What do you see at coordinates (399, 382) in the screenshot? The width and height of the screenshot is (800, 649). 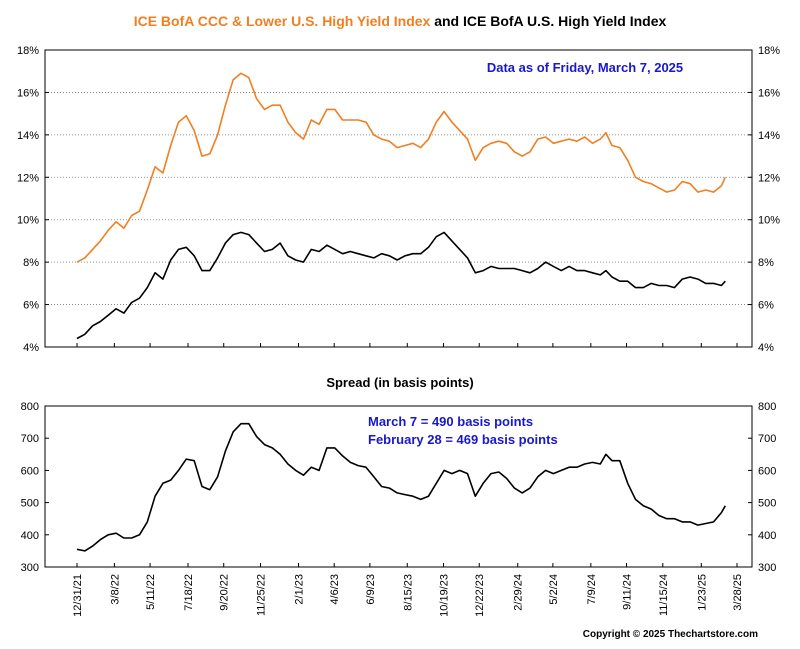 I see `spread-title: Spread (in basis points)` at bounding box center [399, 382].